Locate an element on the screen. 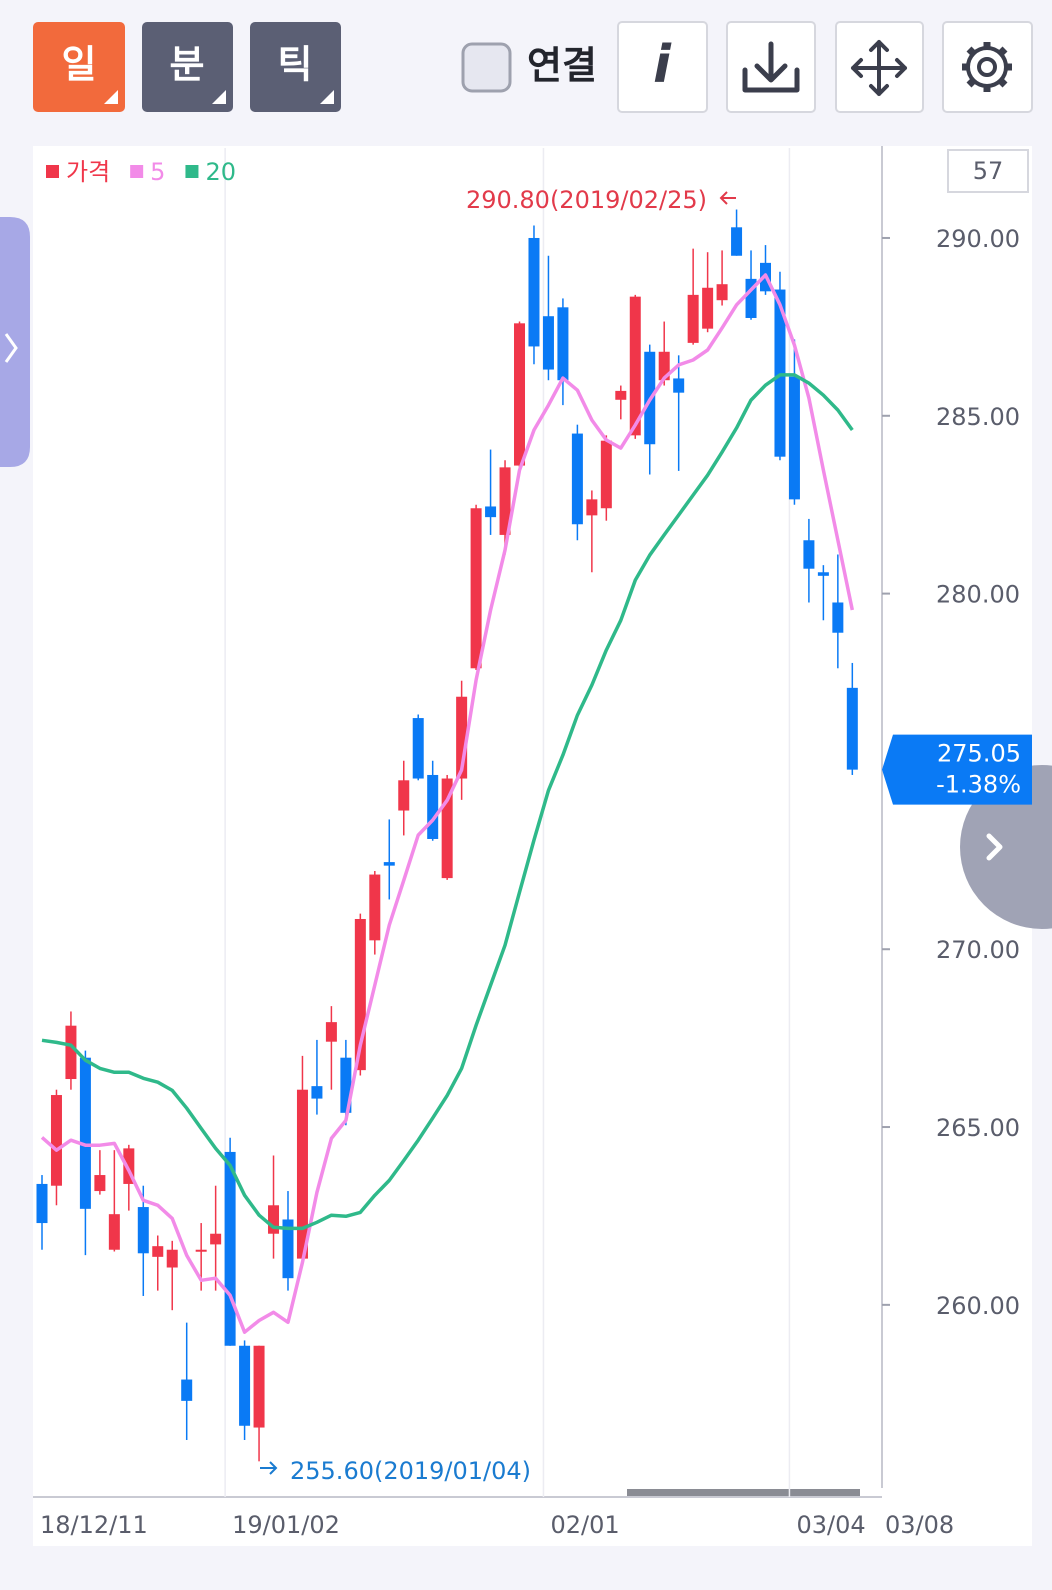  button-label: 일 is located at coordinates (79, 65).